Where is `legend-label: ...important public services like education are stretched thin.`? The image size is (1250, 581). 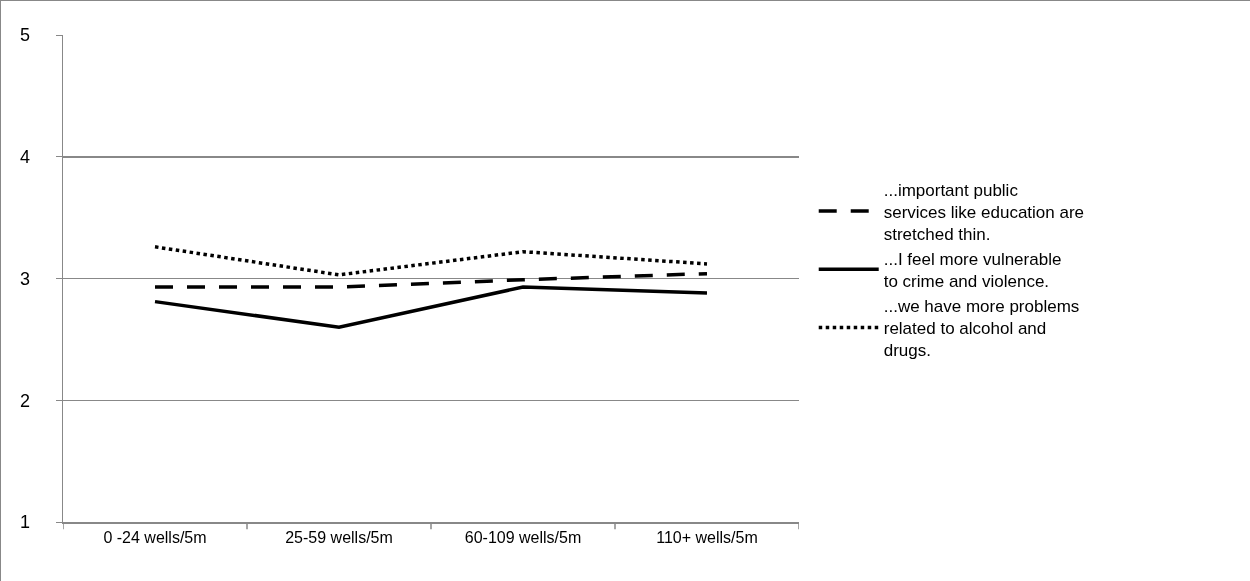 legend-label: ...important public services like education are stretched thin. is located at coordinates (984, 212).